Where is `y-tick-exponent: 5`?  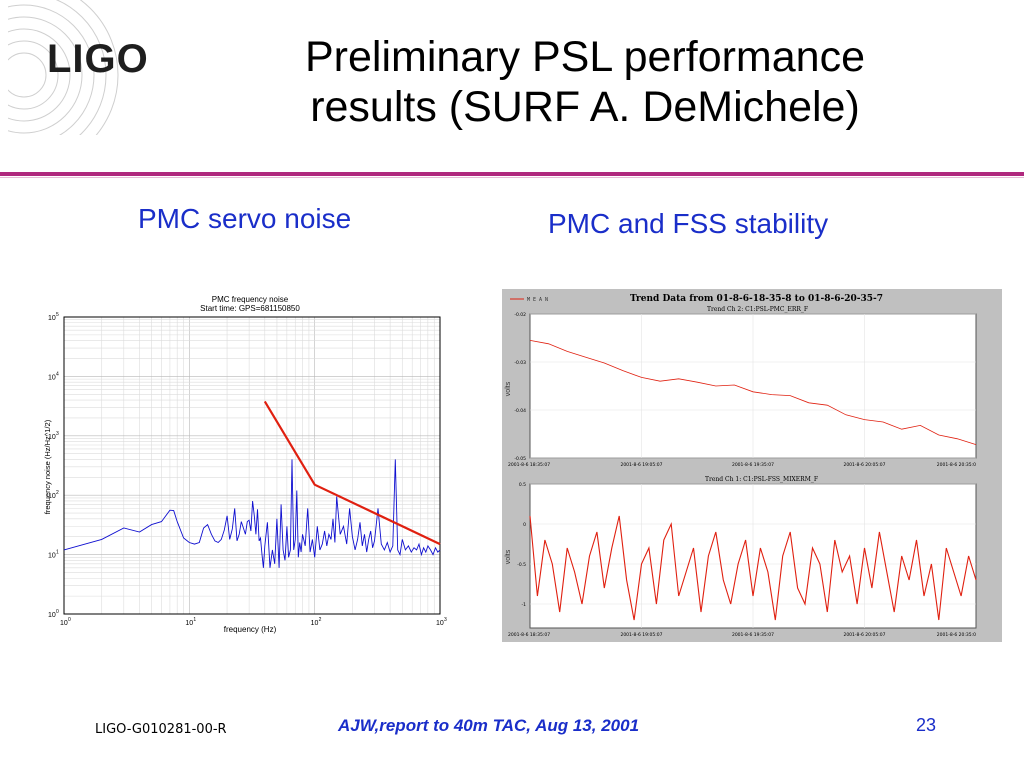 y-tick-exponent: 5 is located at coordinates (57, 315).